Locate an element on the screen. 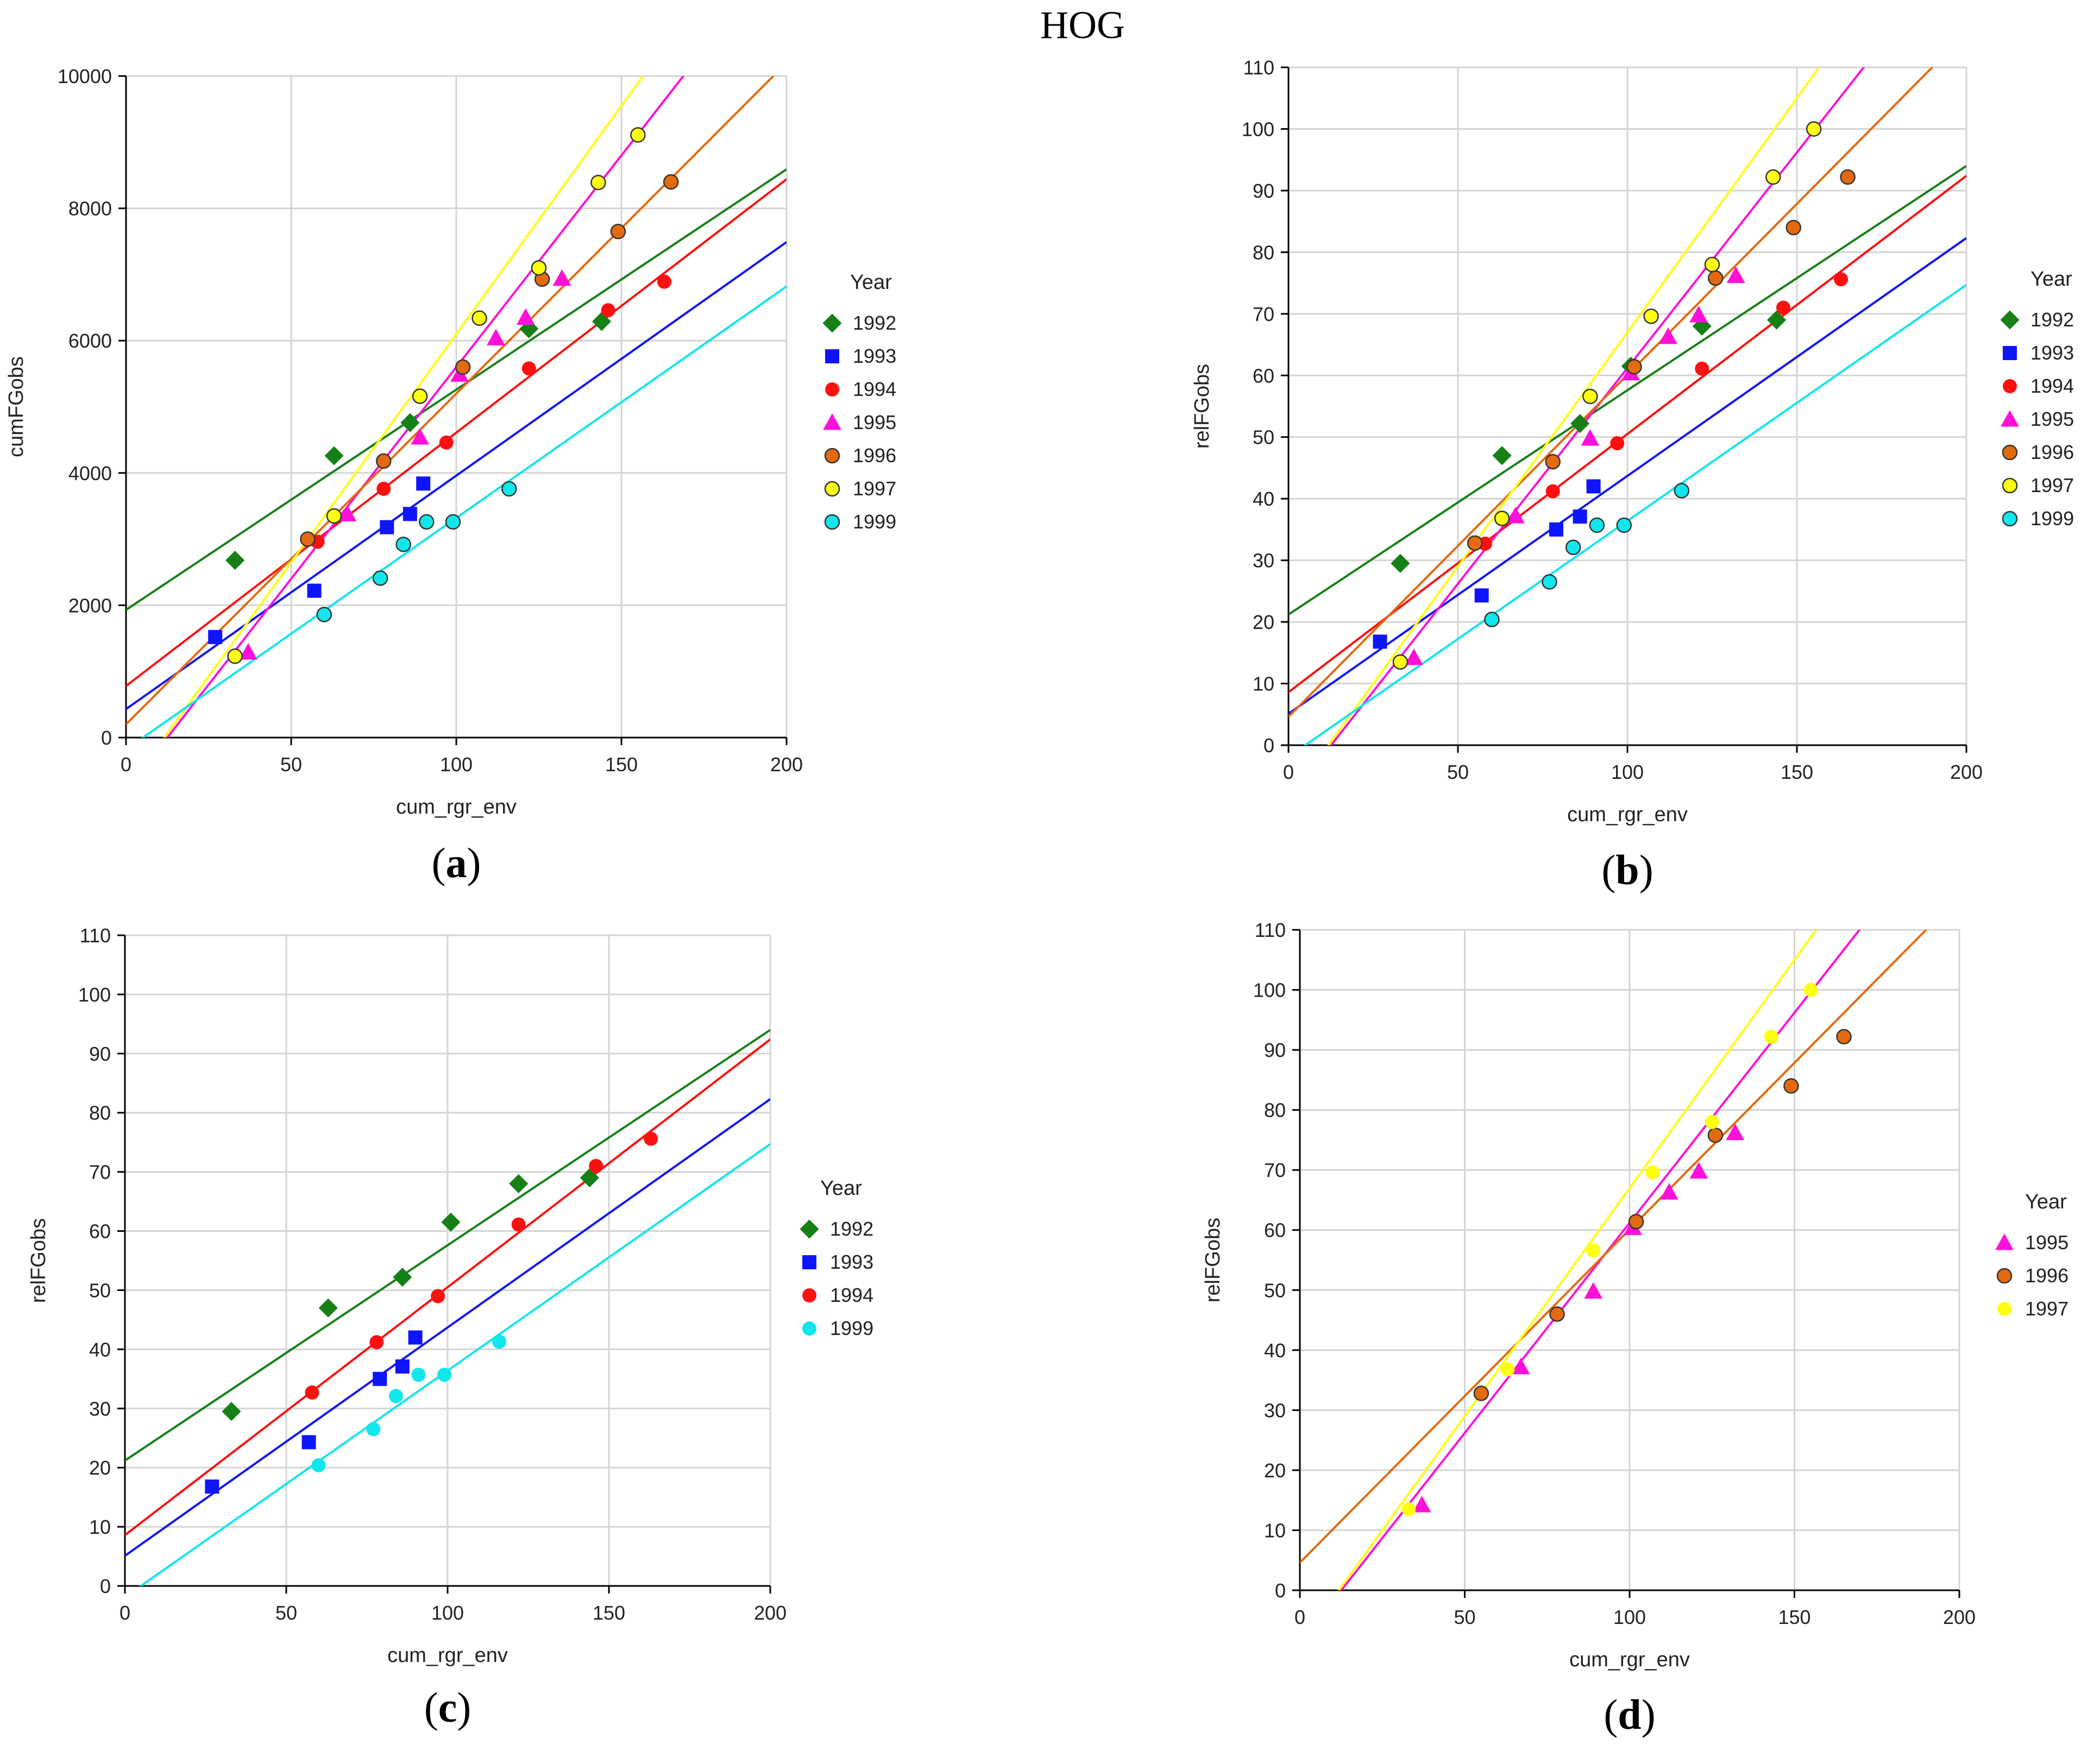  x-tick-label: 200 is located at coordinates (1959, 1617).